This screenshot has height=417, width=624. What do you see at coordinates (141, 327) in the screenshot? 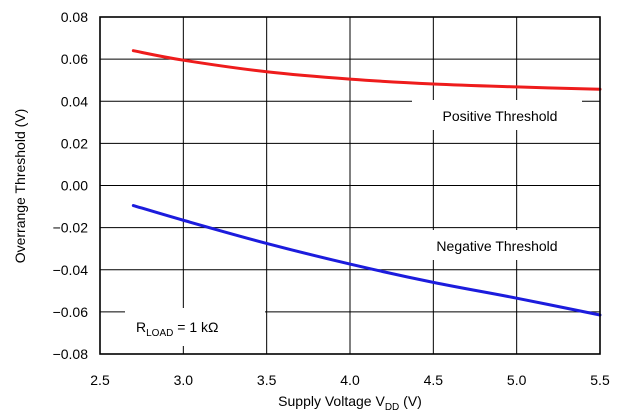
I see `rload-annotation-main: R` at bounding box center [141, 327].